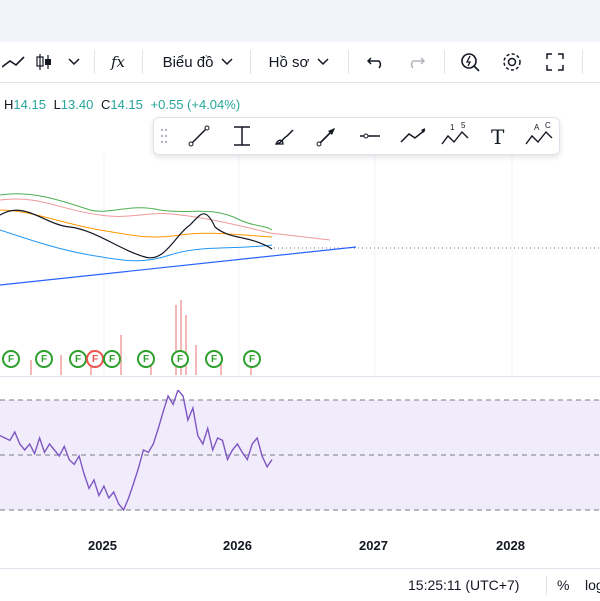 Image resolution: width=600 pixels, height=601 pixels. I want to click on abcd-mark-a: A, so click(537, 127).